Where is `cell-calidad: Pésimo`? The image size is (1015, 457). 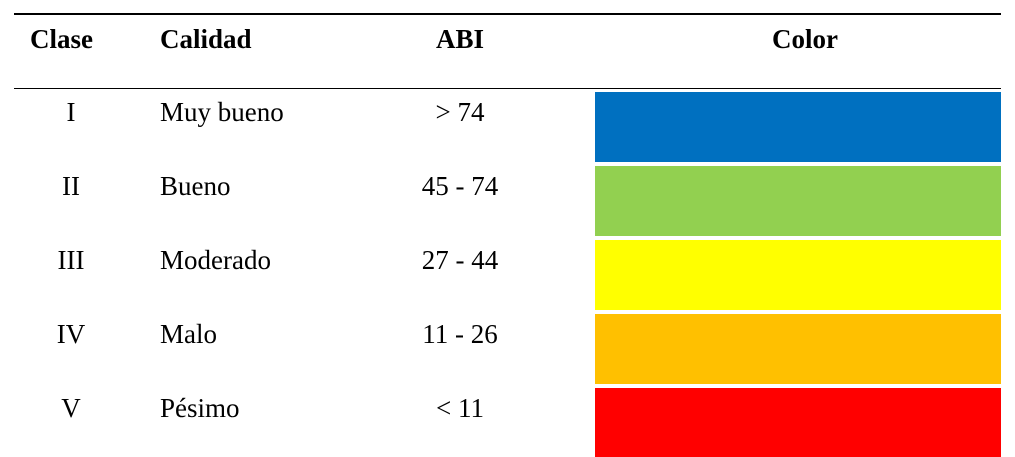 cell-calidad: Pésimo is located at coordinates (200, 408).